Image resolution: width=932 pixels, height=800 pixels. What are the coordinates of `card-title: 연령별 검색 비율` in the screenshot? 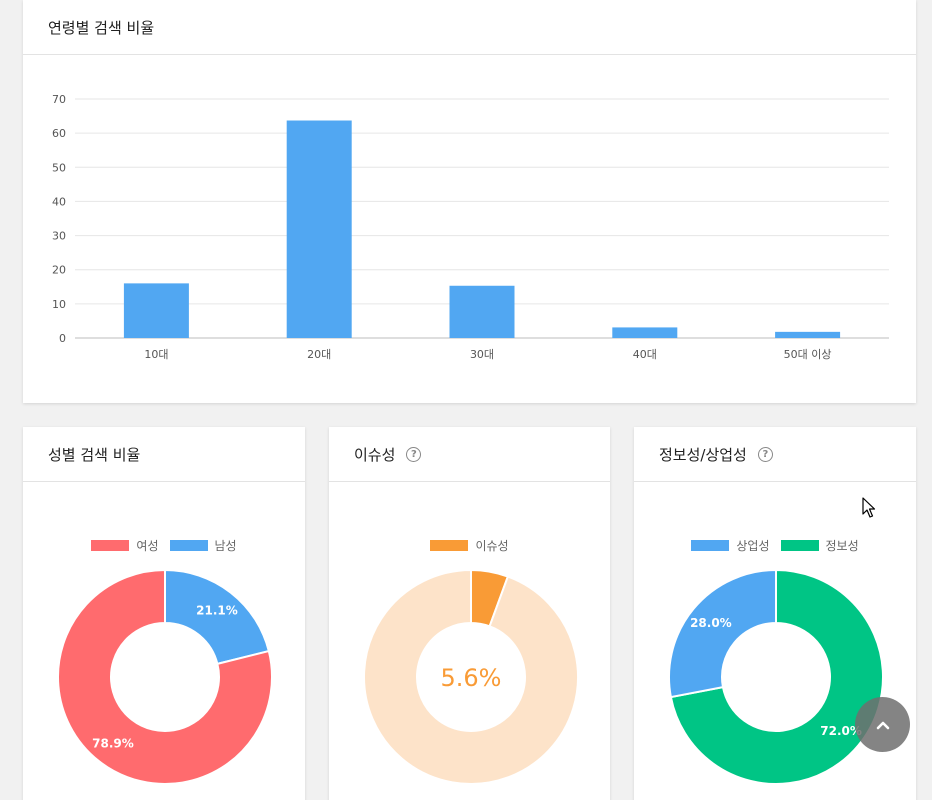 It's located at (101, 27).